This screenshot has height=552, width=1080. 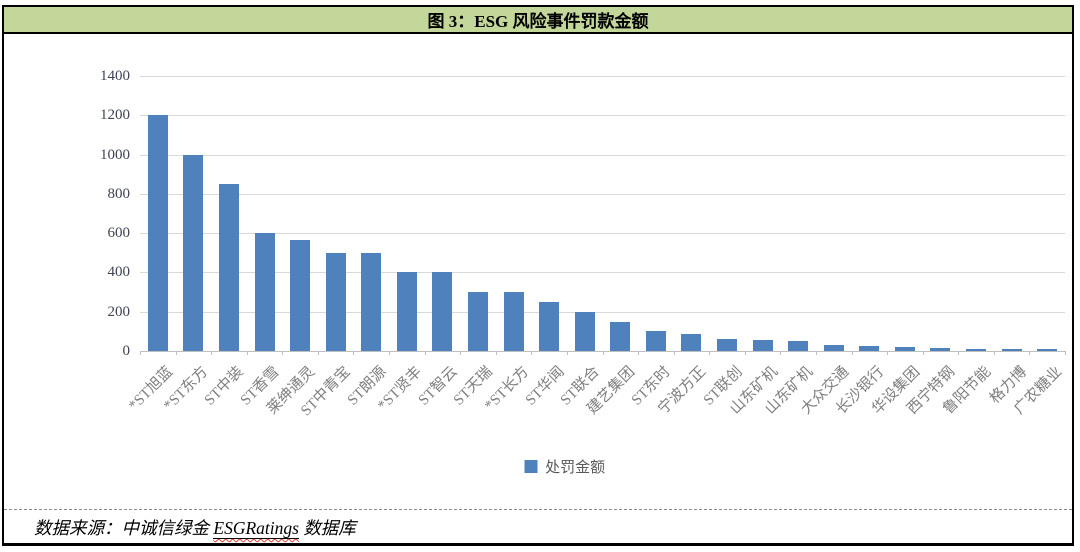 I want to click on legend-square-icon, so click(x=531, y=466).